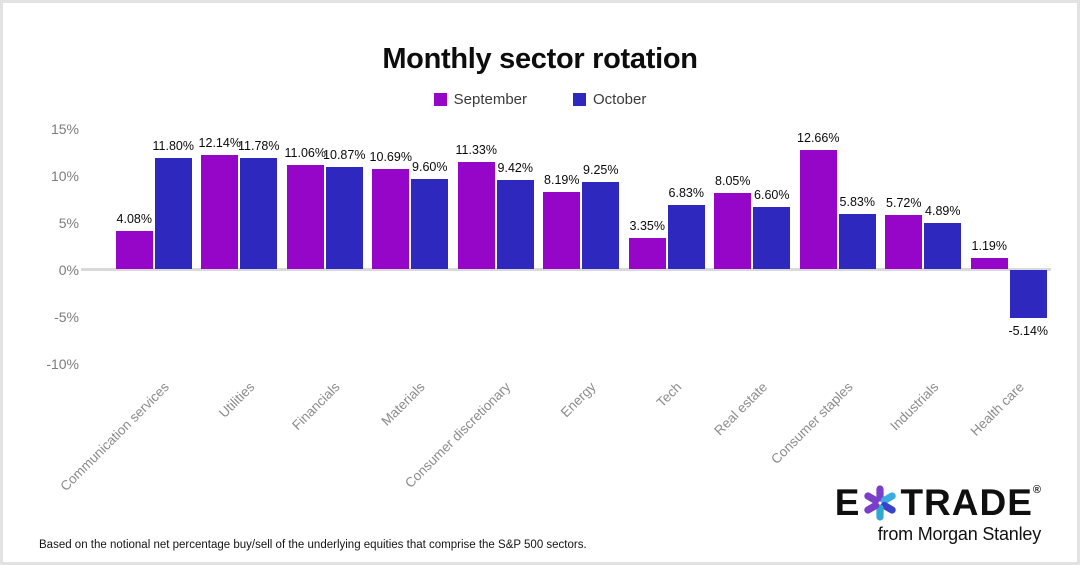  I want to click on legend-item-september: September, so click(480, 99).